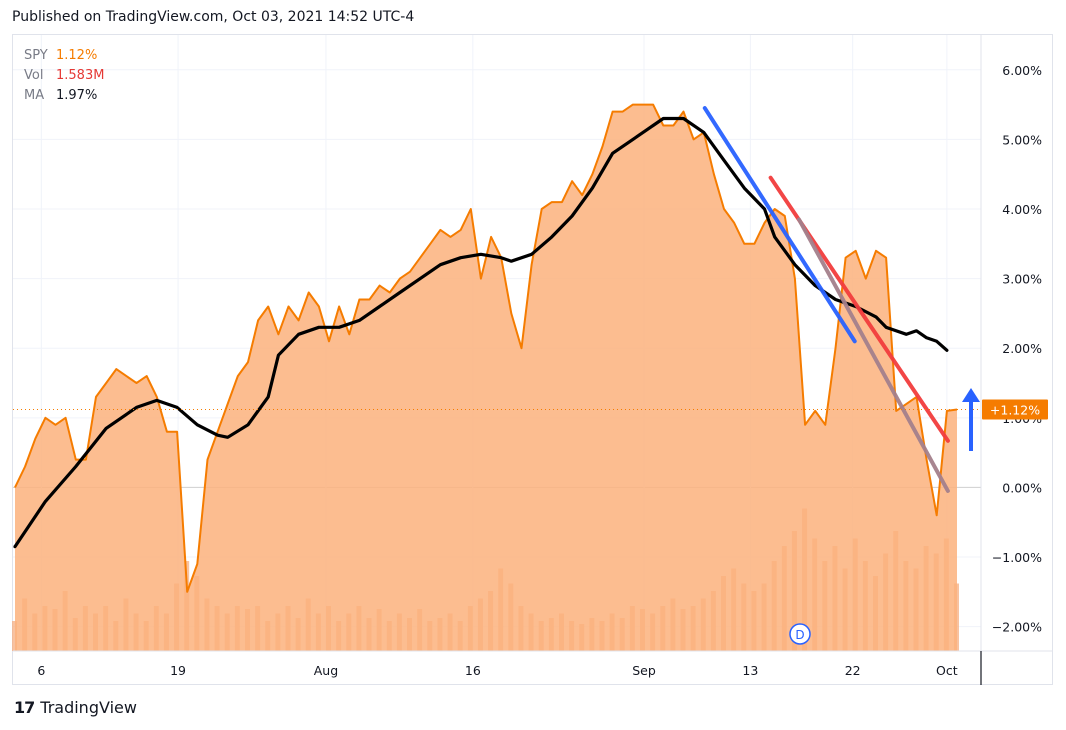  I want to click on y-tick-label: 4.00%, so click(1022, 209).